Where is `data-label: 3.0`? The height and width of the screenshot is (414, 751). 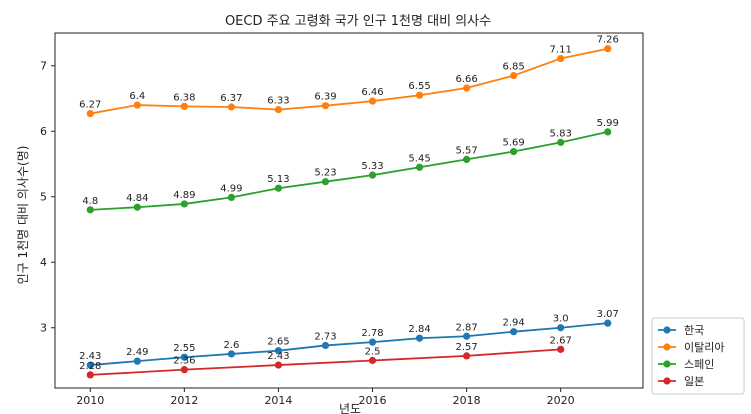 data-label: 3.0 is located at coordinates (561, 319).